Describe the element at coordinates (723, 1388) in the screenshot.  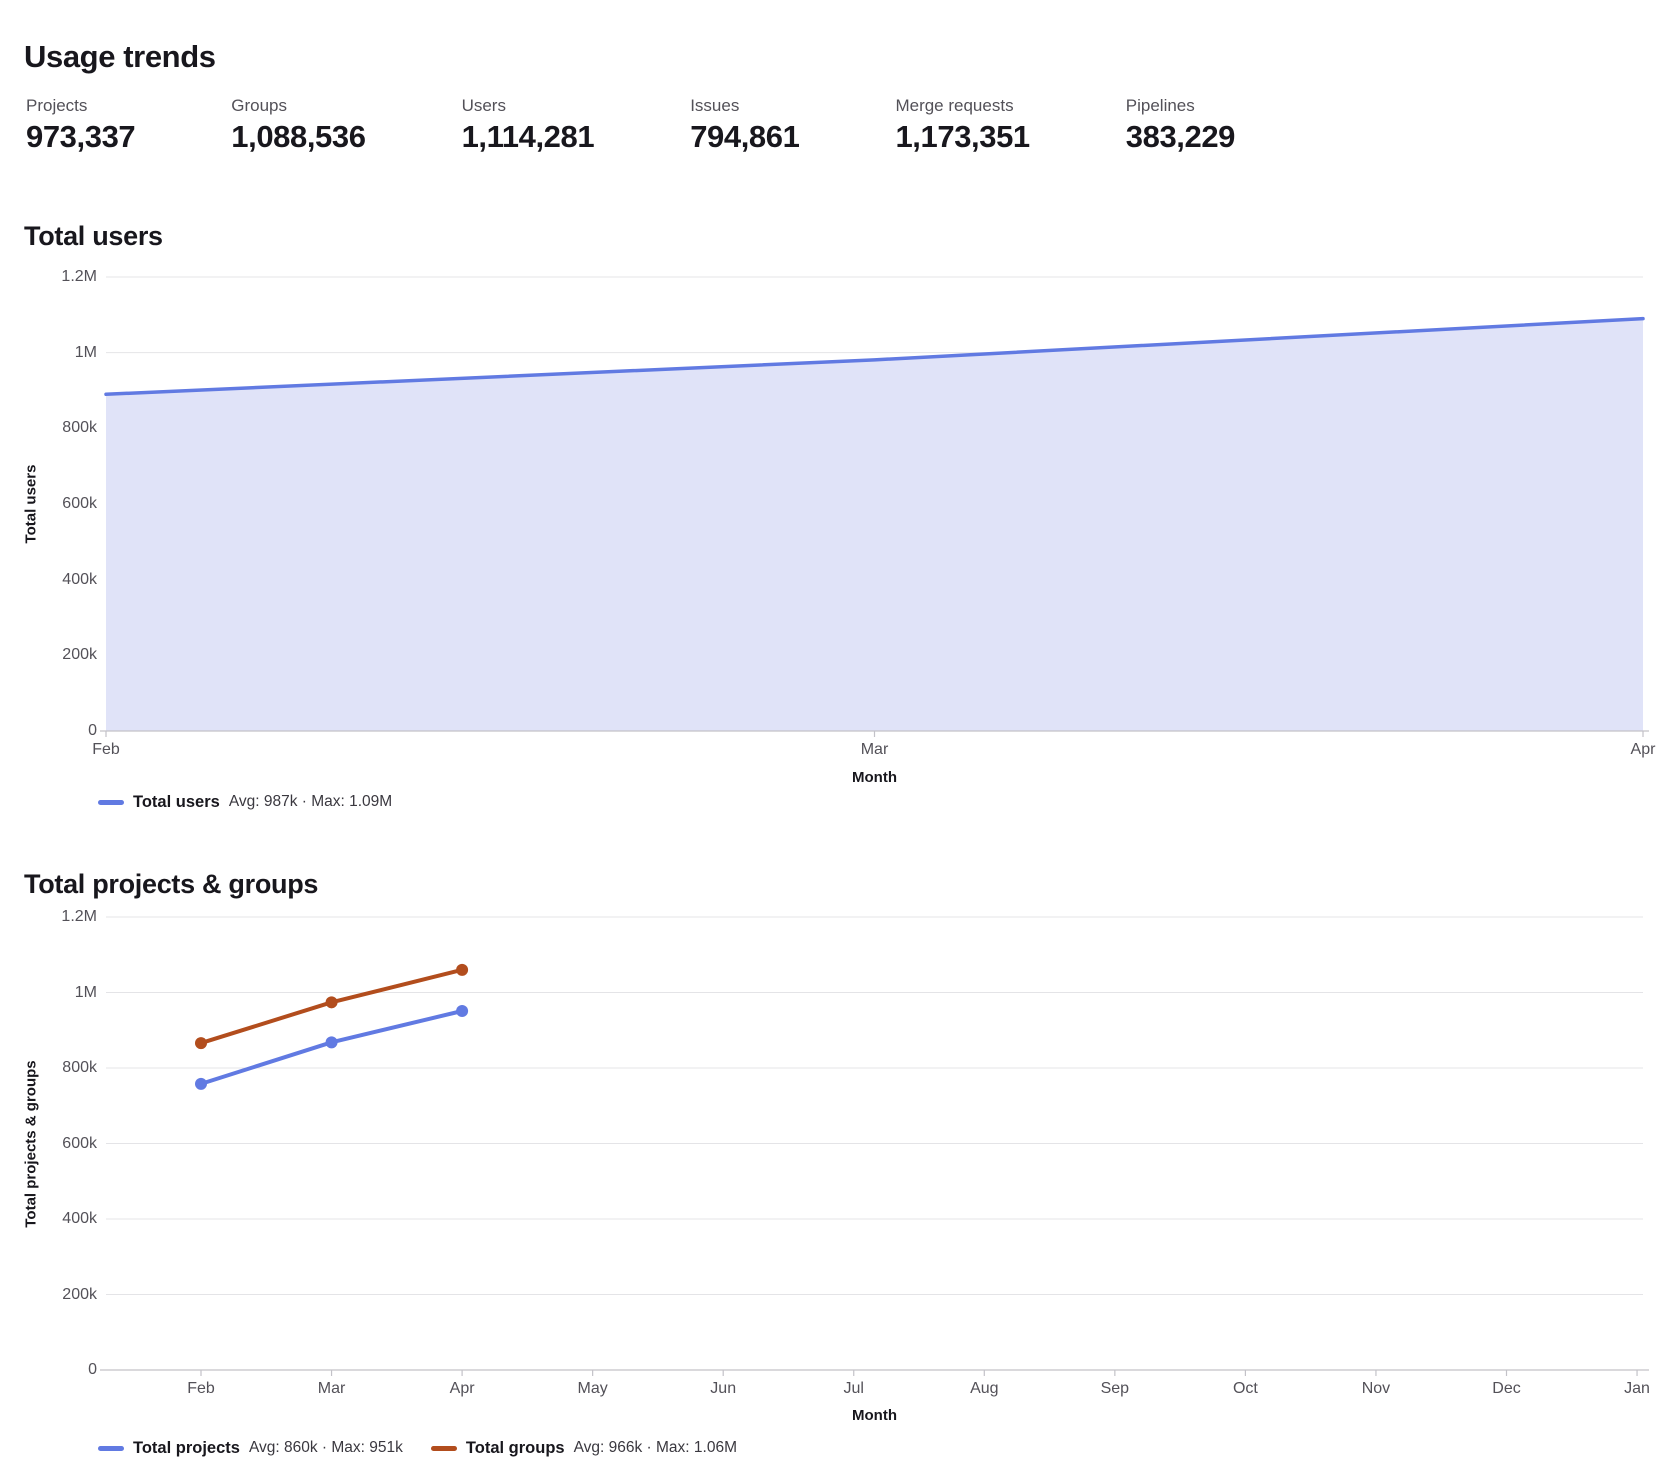
I see `x-tick-label: Jun` at that location.